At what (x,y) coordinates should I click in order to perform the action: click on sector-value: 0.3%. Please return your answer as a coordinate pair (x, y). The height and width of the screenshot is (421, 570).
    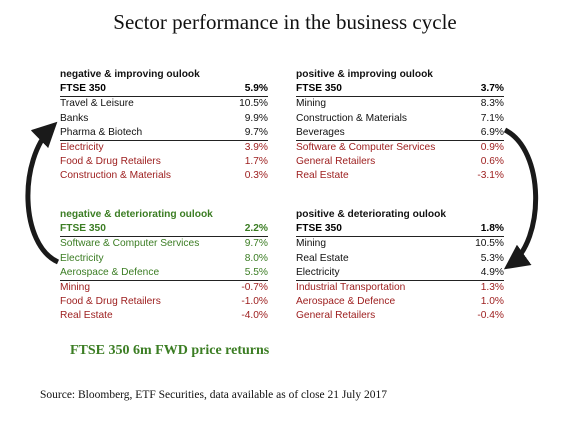
    Looking at the image, I should click on (256, 176).